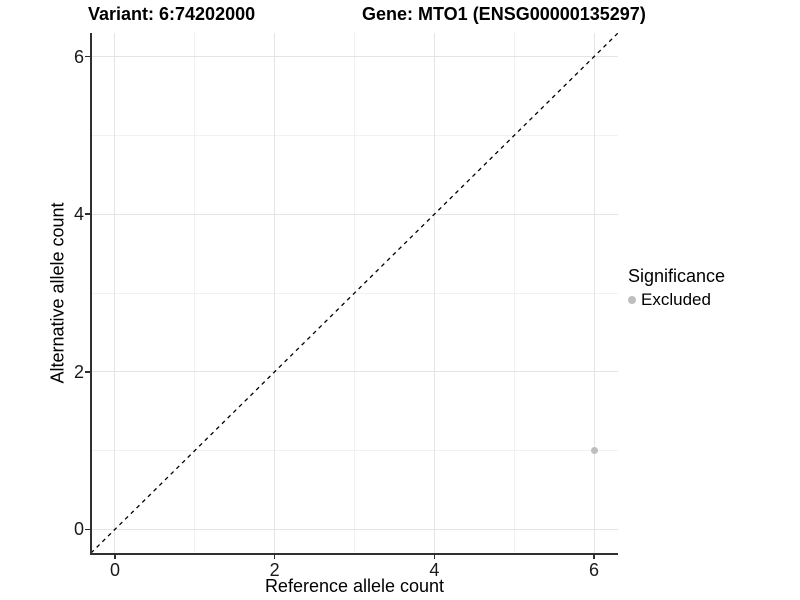 This screenshot has width=800, height=600. Describe the element at coordinates (594, 451) in the screenshot. I see `data-point` at that location.